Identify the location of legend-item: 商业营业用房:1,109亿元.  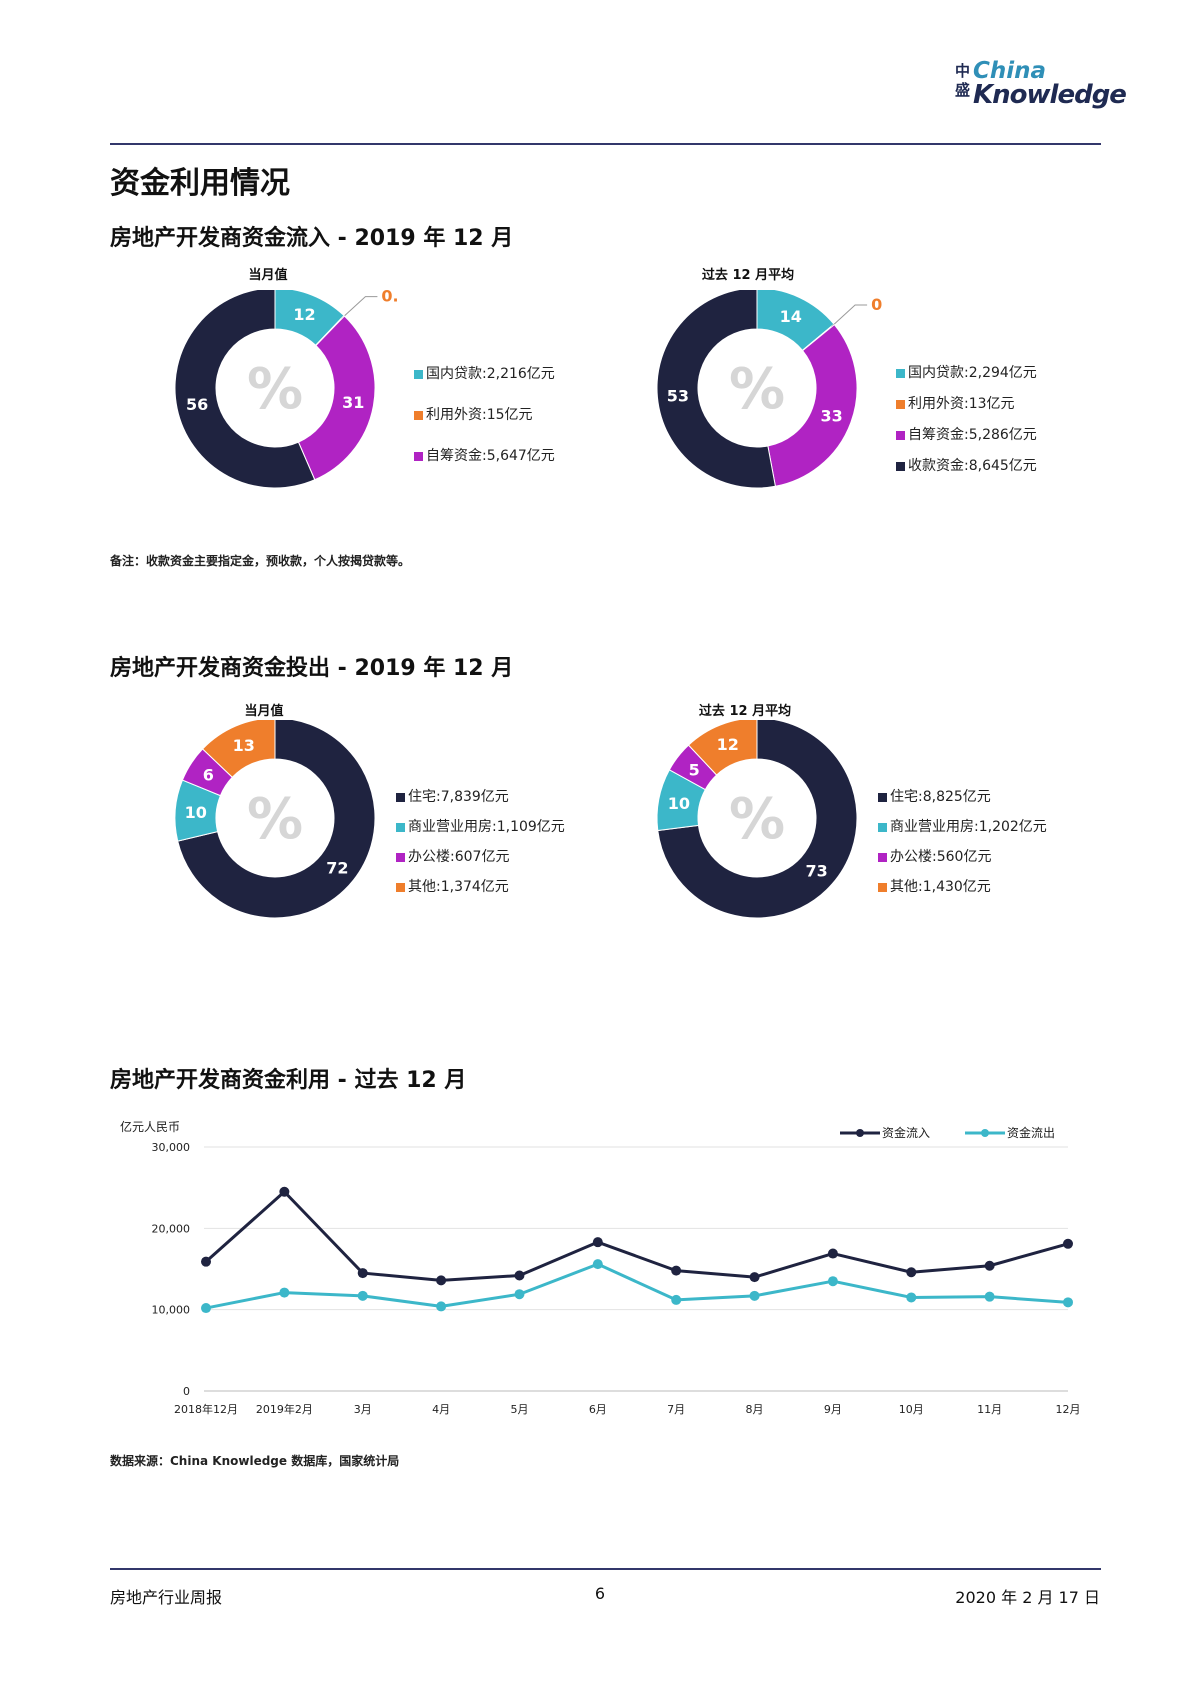
(480, 827).